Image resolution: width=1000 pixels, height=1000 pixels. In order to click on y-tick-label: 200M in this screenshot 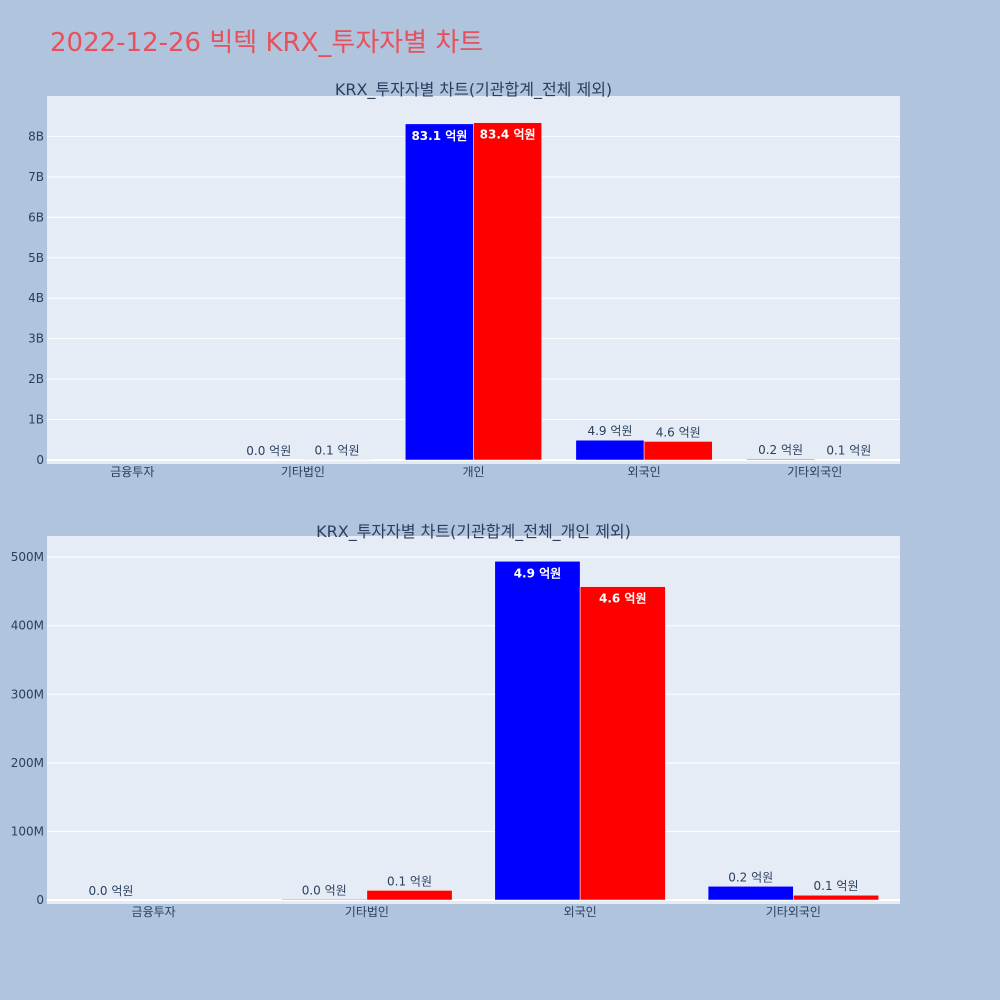, I will do `click(27, 763)`.